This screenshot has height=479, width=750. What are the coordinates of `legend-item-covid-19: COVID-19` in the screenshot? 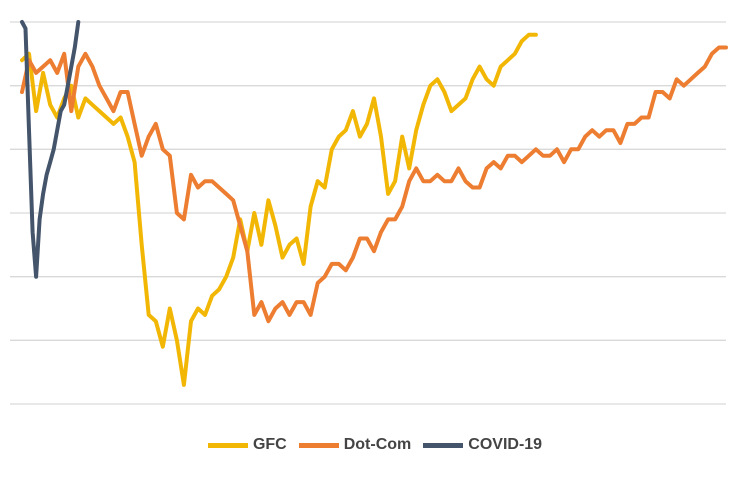 It's located at (482, 445).